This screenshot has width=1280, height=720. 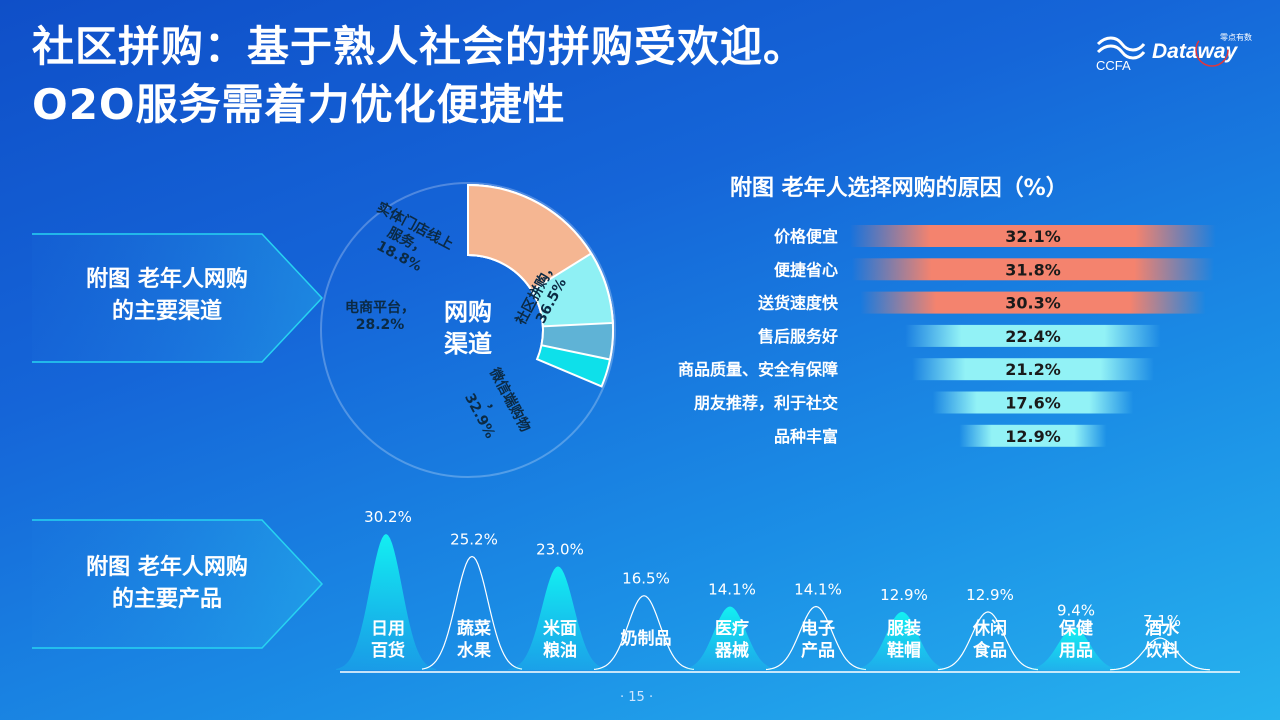 I want to click on product-category-label: 产品, so click(x=818, y=650).